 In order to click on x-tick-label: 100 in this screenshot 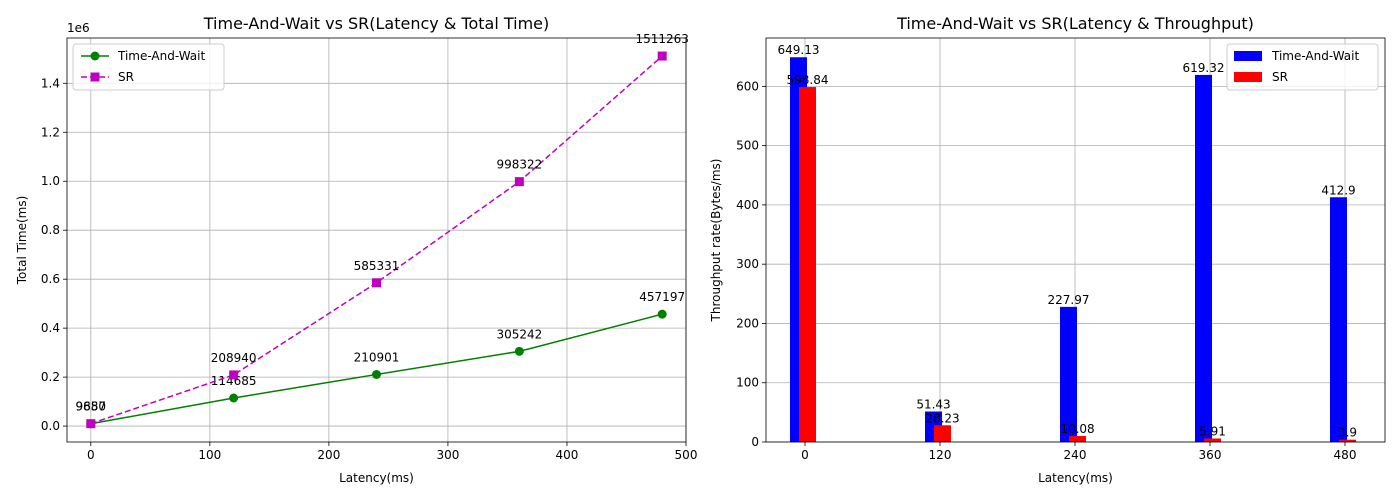, I will do `click(209, 455)`.